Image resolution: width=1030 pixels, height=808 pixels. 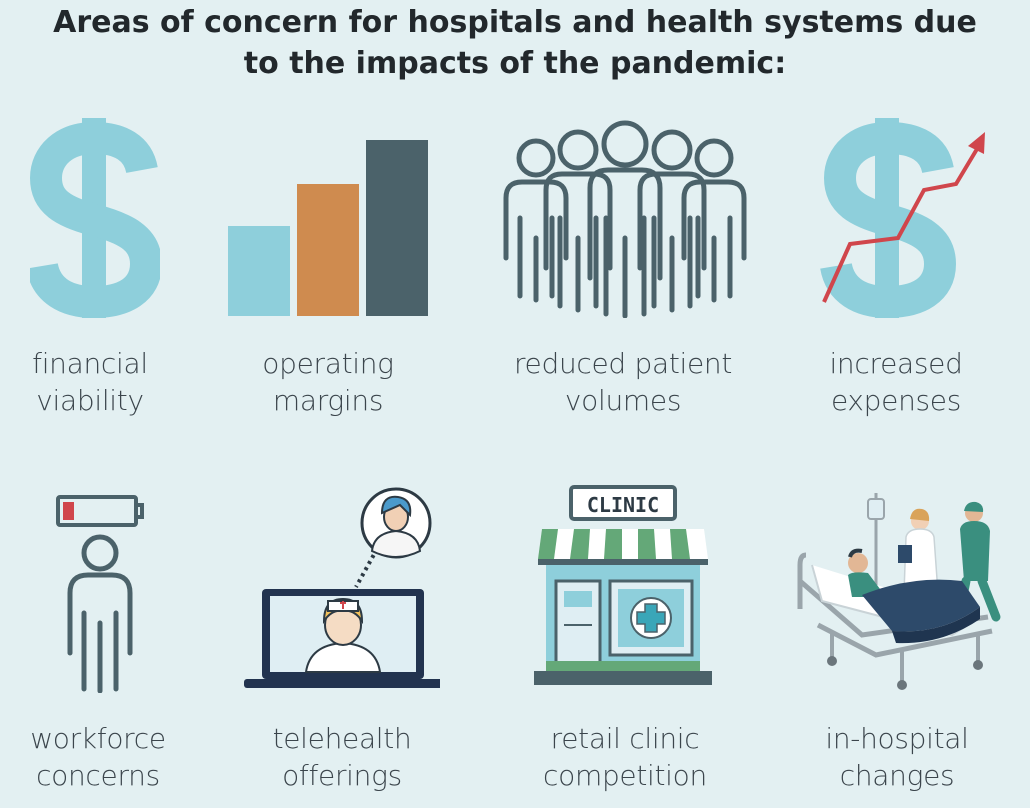 What do you see at coordinates (623, 505) in the screenshot?
I see `clinic-sign-text: CLINIC` at bounding box center [623, 505].